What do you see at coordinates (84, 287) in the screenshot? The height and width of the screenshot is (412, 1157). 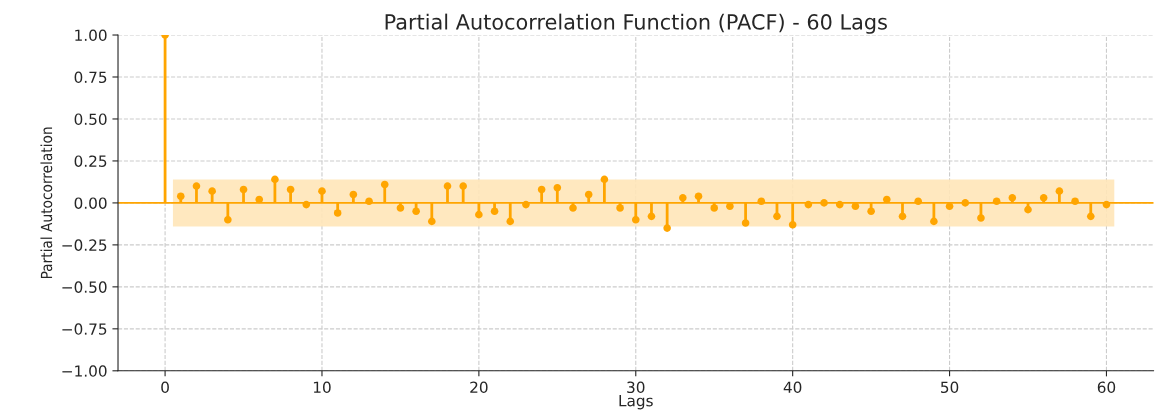 I see `y-tick-label: −0.50` at bounding box center [84, 287].